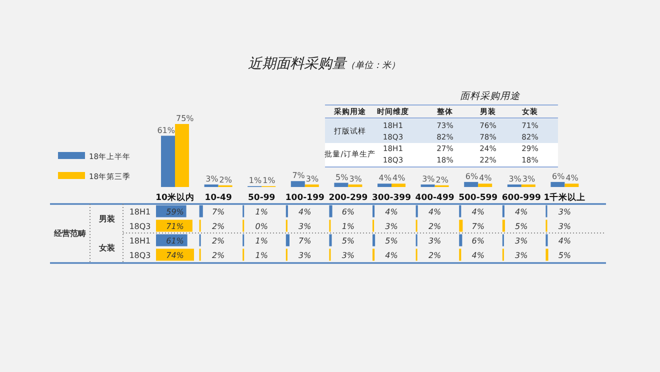 The width and height of the screenshot is (660, 372). What do you see at coordinates (175, 197) in the screenshot?
I see `x-tick-label: 10米以内` at bounding box center [175, 197].